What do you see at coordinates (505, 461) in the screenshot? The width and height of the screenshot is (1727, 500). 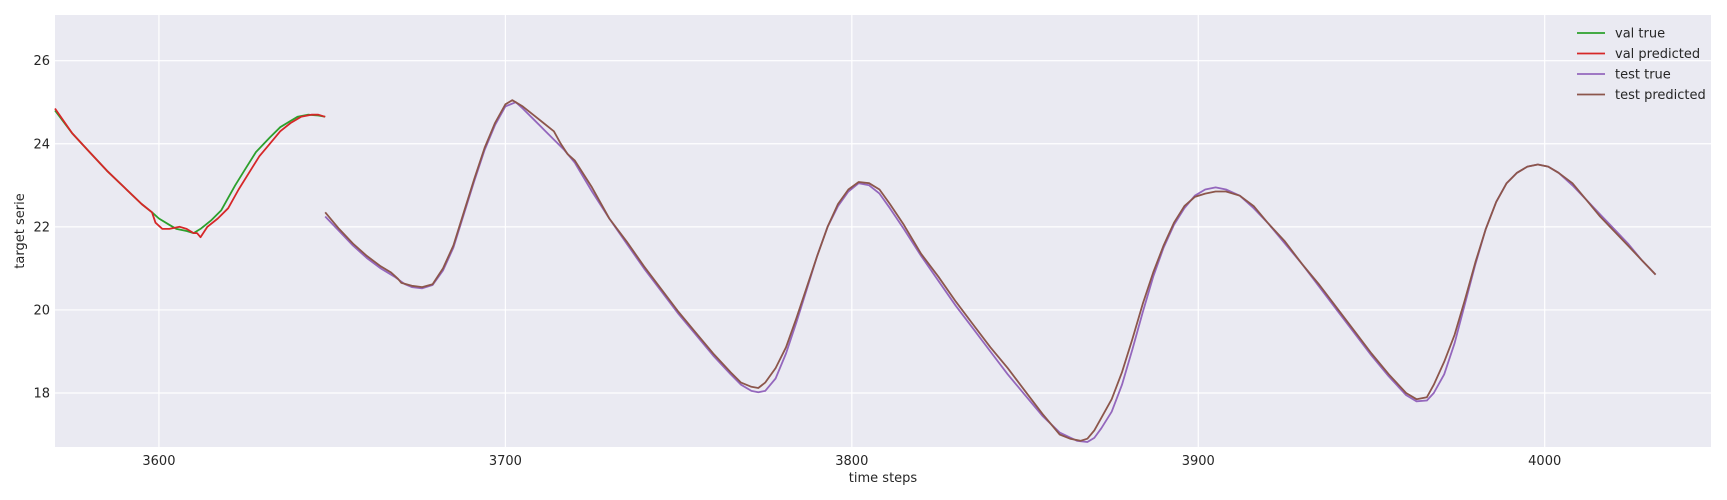 I see `x-tick-label: 3700` at bounding box center [505, 461].